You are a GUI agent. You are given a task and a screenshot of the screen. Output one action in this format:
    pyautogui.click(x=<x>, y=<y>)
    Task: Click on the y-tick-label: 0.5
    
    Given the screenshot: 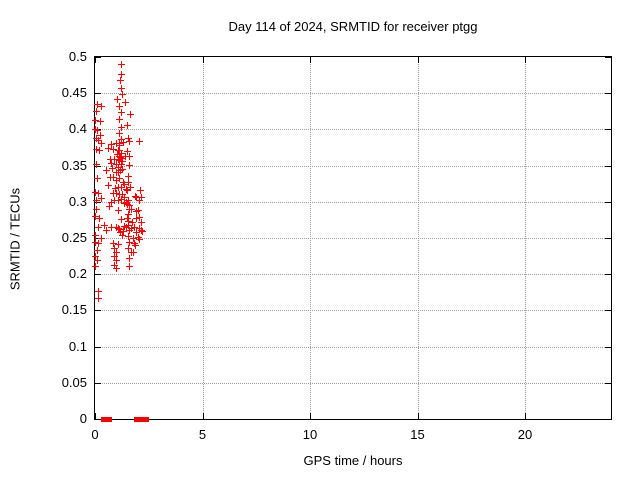 What is the action you would take?
    pyautogui.click(x=77, y=56)
    